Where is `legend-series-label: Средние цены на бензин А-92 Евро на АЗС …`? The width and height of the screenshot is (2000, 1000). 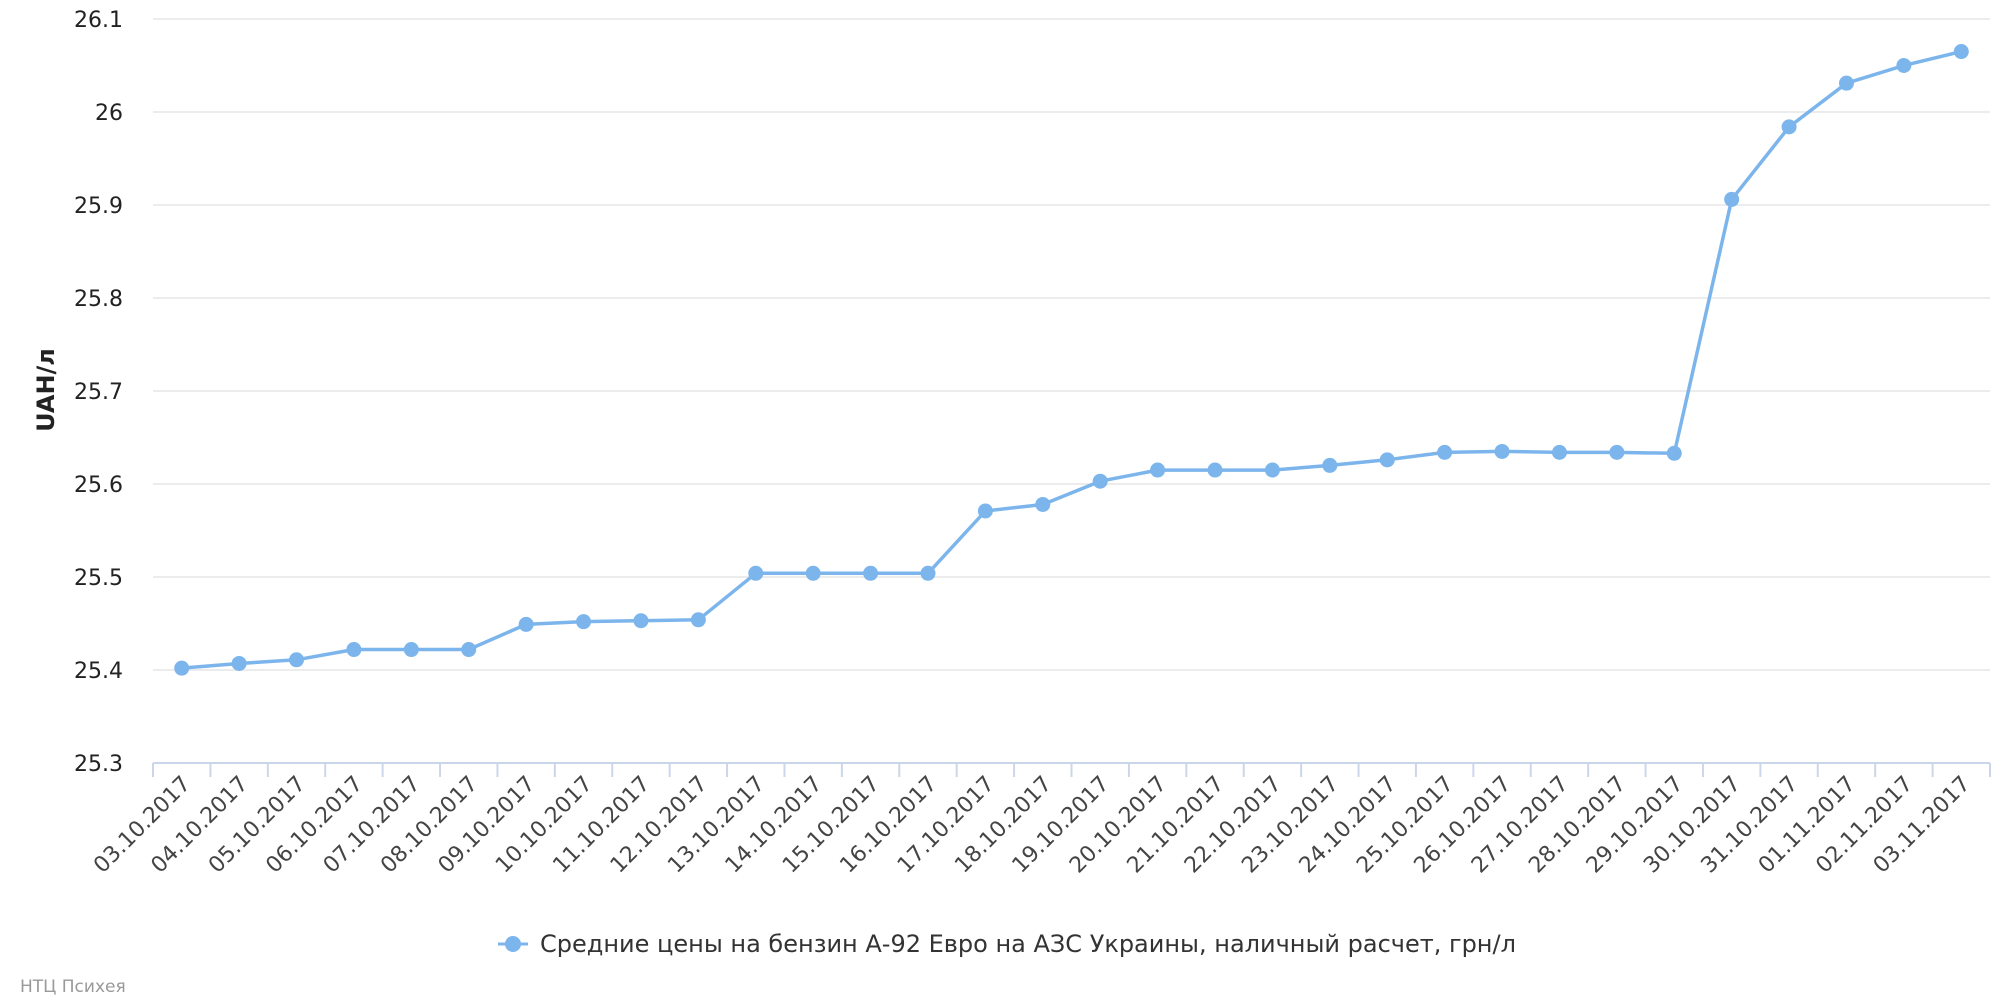
legend-series-label: Средние цены на бензин А-92 Евро на АЗС … is located at coordinates (1028, 944).